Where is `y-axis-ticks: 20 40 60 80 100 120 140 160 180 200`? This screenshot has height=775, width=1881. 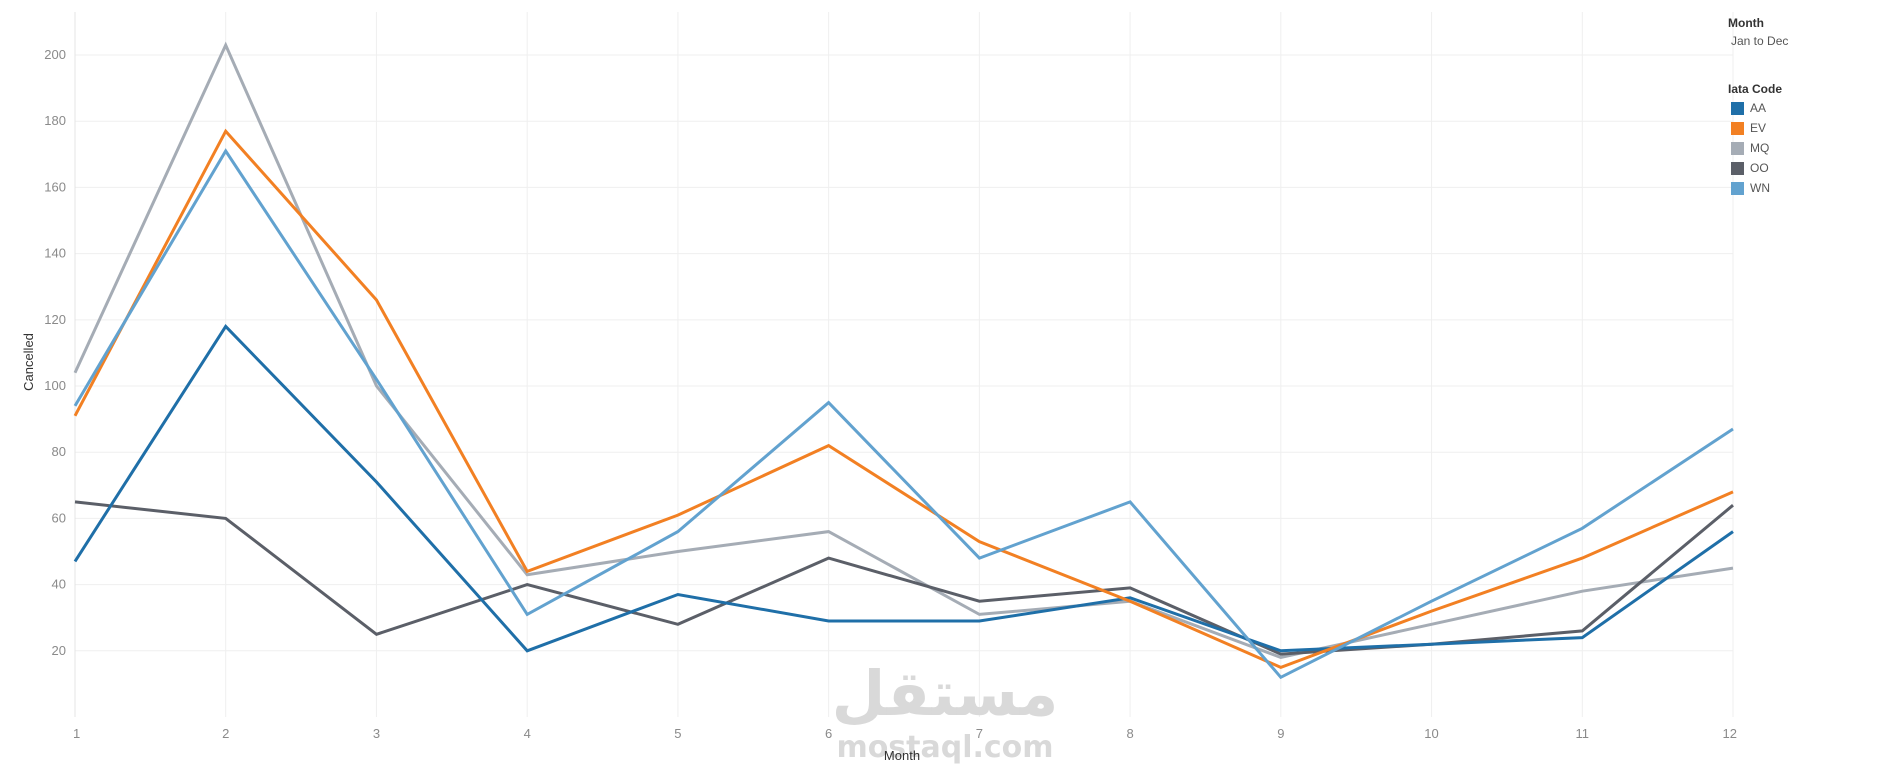
y-axis-ticks: 20 40 60 80 100 120 140 160 180 200 is located at coordinates (55, 352).